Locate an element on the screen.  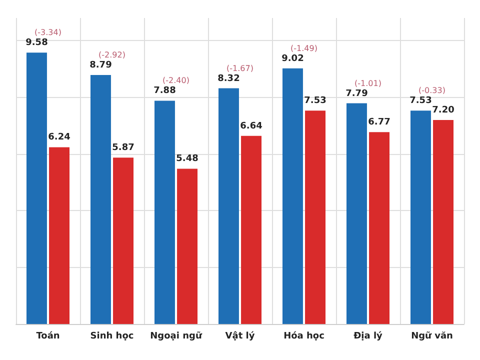
data-label: 7.88 is located at coordinates (165, 91).